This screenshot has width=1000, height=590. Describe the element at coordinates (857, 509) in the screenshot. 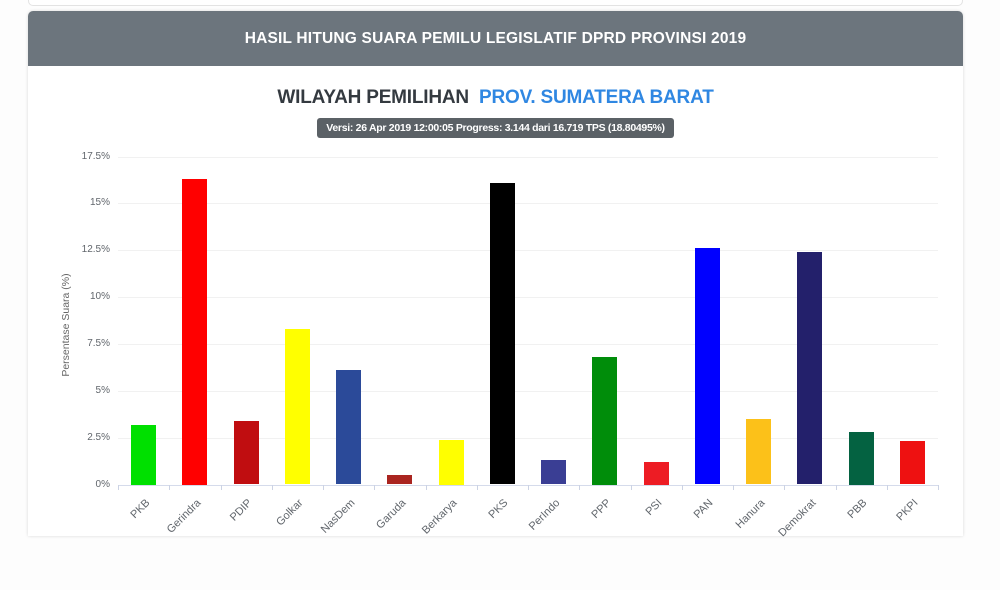

I see `x-label-pbb: PBB` at that location.